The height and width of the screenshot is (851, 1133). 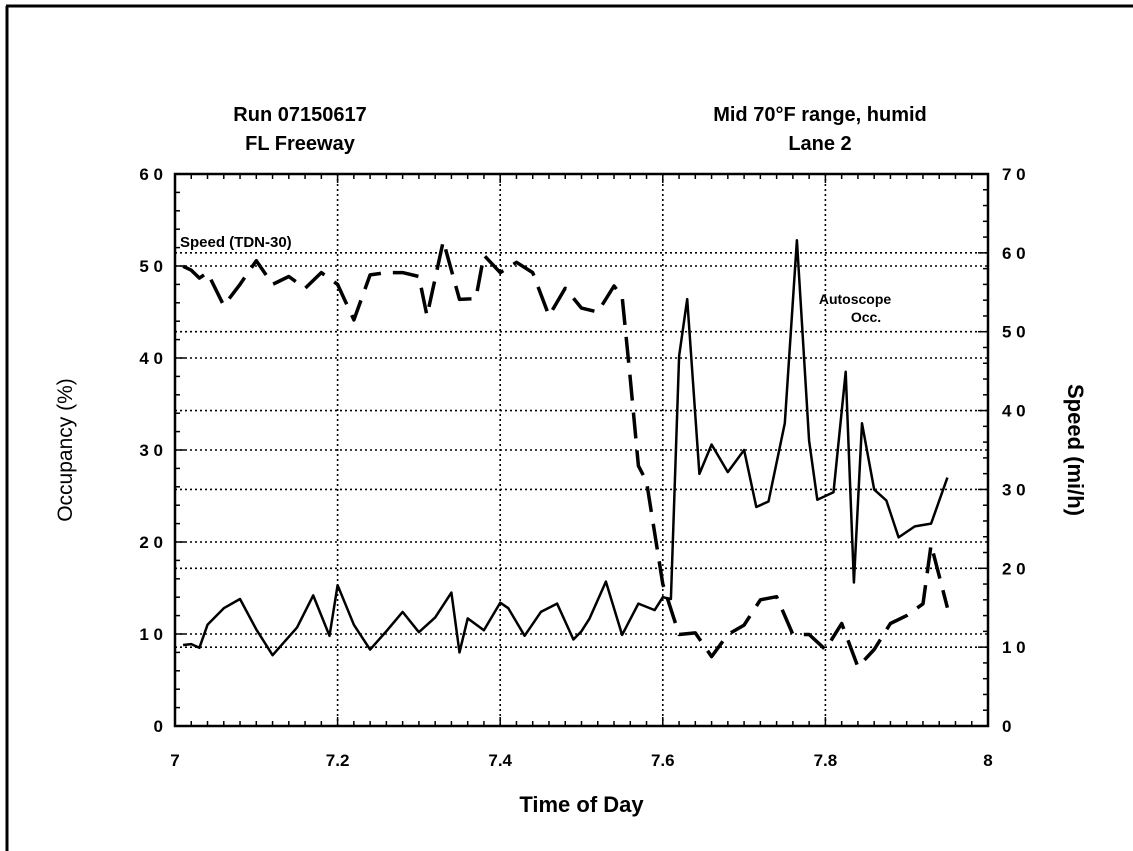 What do you see at coordinates (151, 358) in the screenshot?
I see `y-left-tick-label: 4 0` at bounding box center [151, 358].